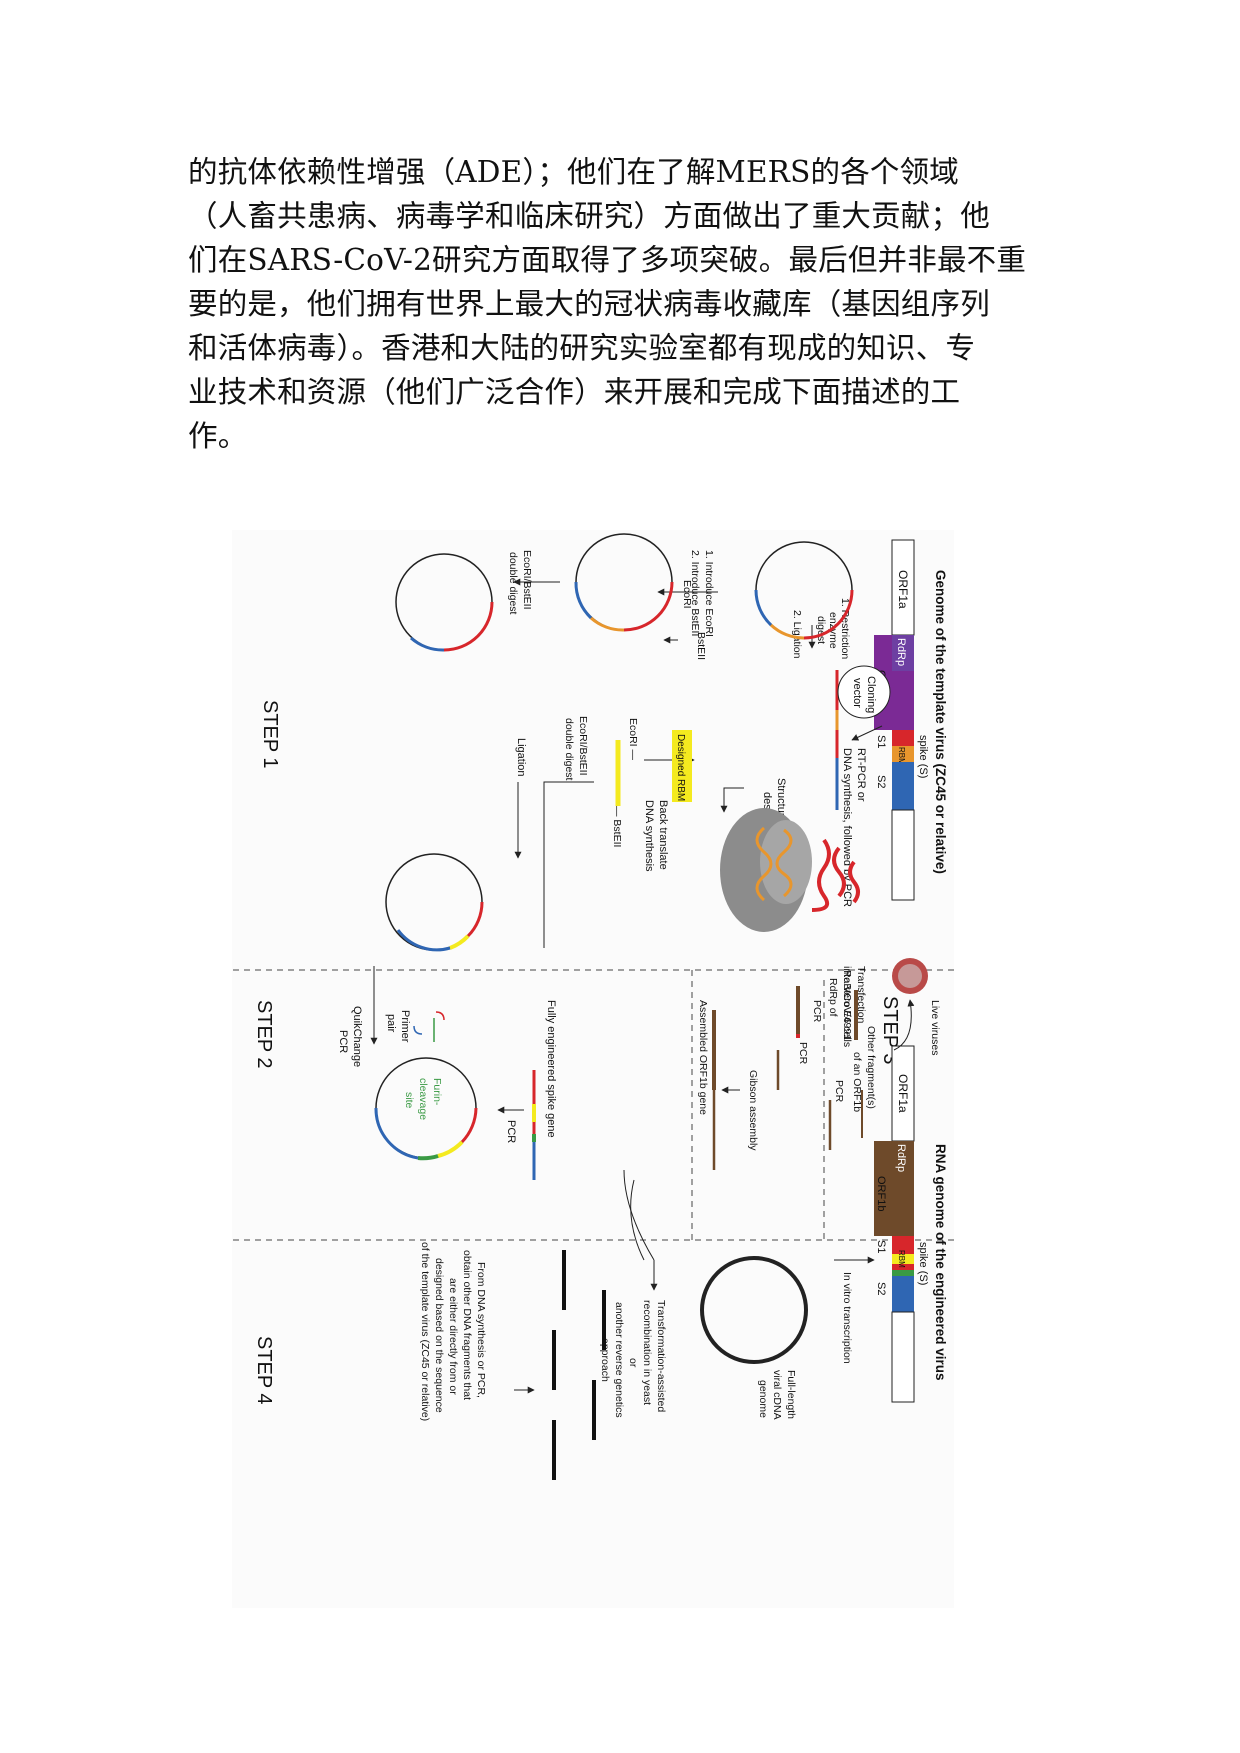 This screenshot has height=1753, width=1240. Describe the element at coordinates (533, 582) in the screenshot. I see `double-digest-1: EcoRI/BstEII double digest` at that location.